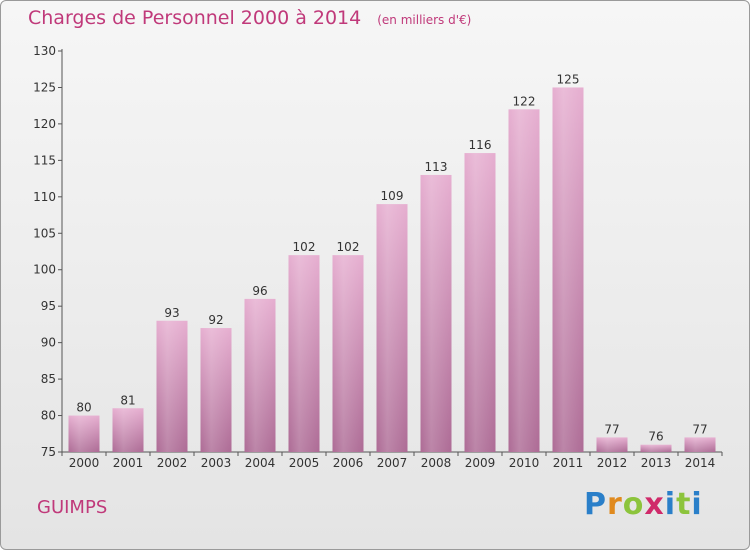 This screenshot has width=750, height=550. I want to click on data-label-2006: 102, so click(348, 247).